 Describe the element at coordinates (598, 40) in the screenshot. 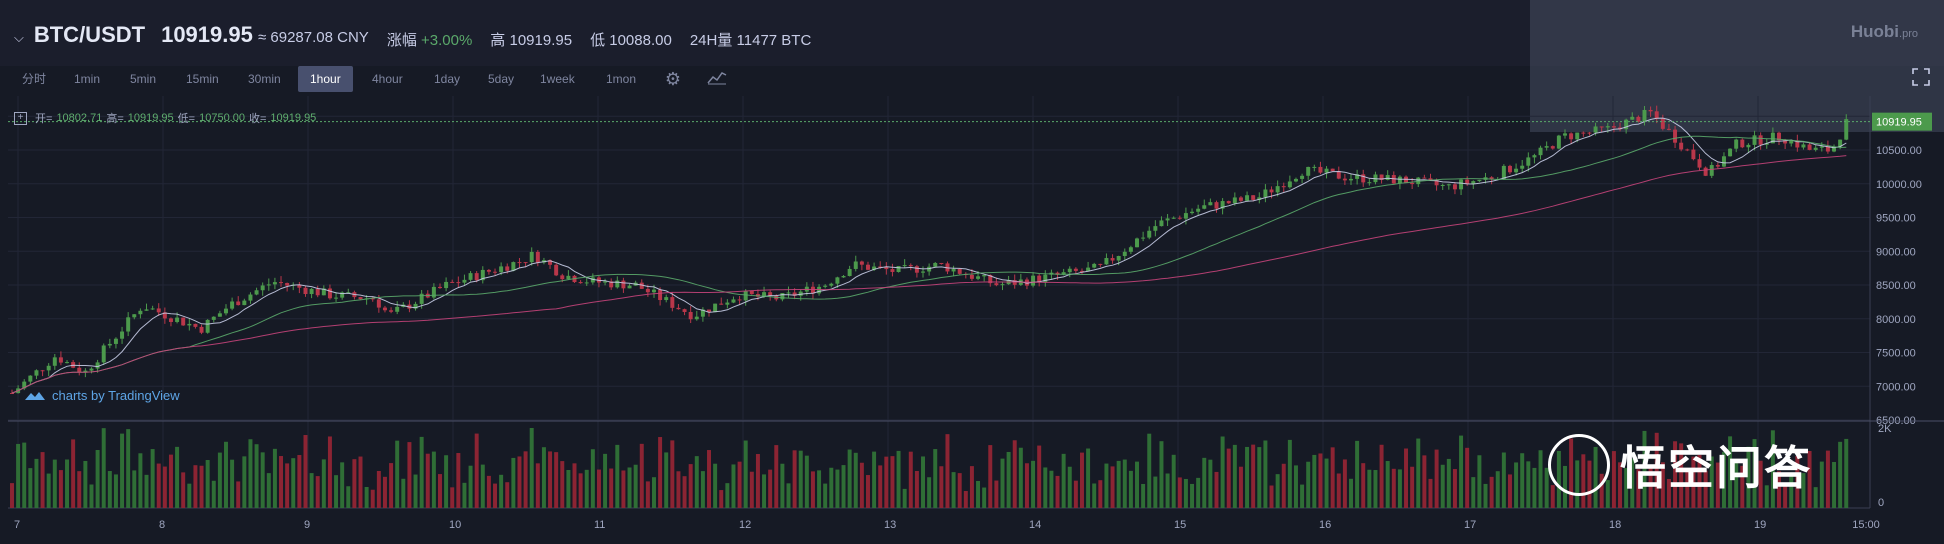

I see `low-label: 低` at that location.